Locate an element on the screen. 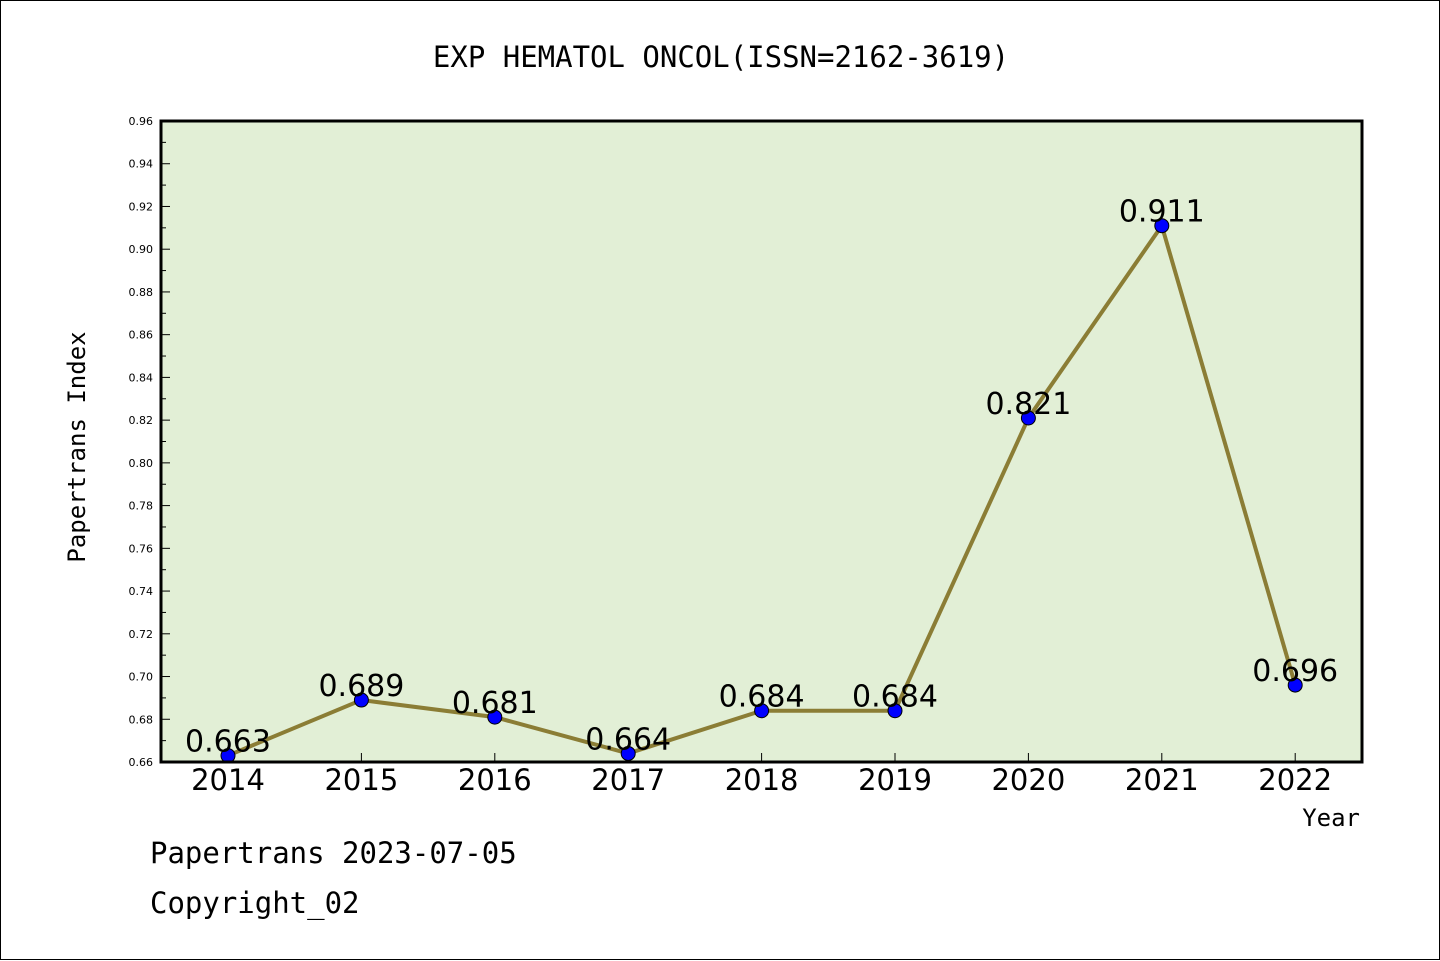 The height and width of the screenshot is (961, 1440). x-tick-label: 2018 is located at coordinates (762, 780).